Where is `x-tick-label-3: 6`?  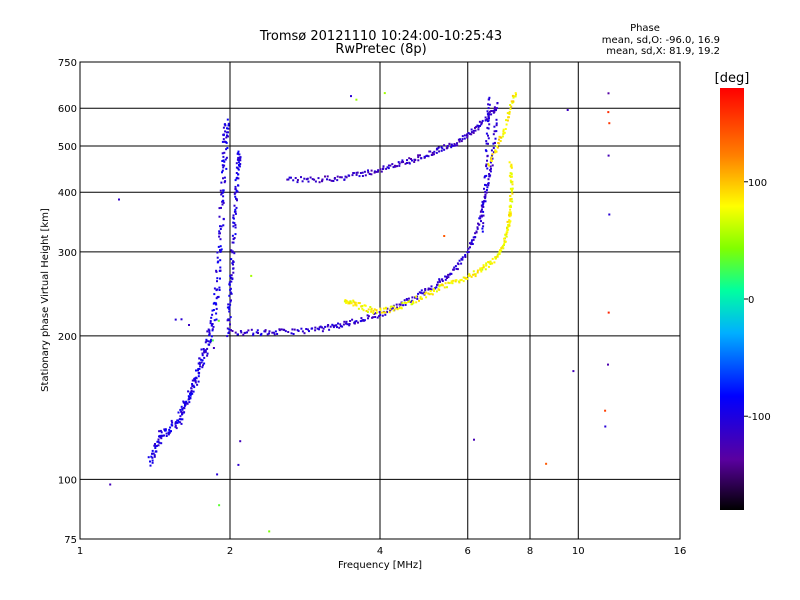
x-tick-label-3: 6 is located at coordinates (468, 551).